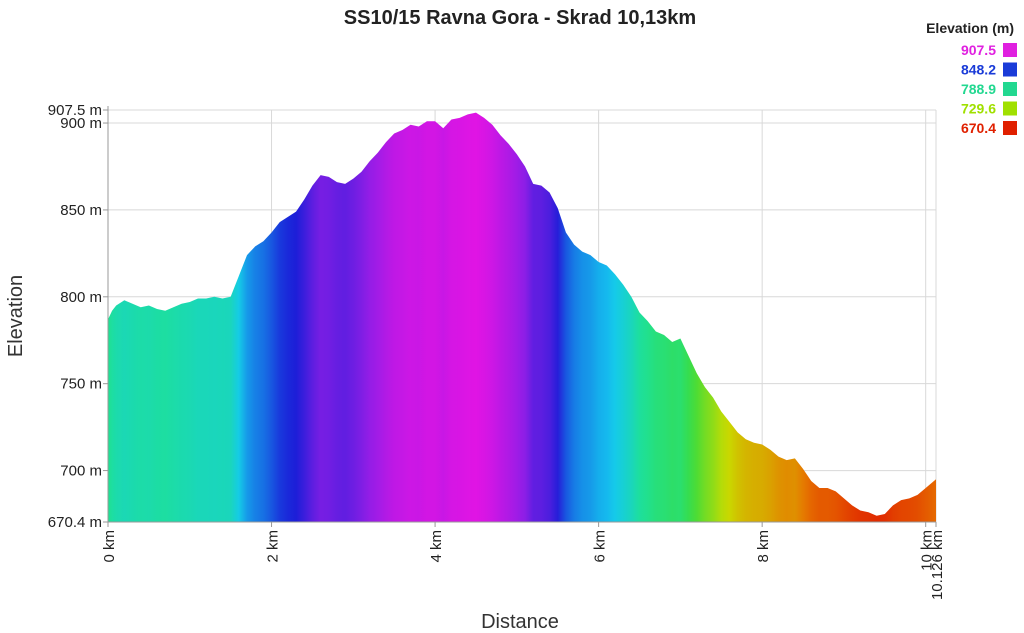 The width and height of the screenshot is (1024, 633). What do you see at coordinates (978, 50) in the screenshot?
I see `legend-label-0: 907.5` at bounding box center [978, 50].